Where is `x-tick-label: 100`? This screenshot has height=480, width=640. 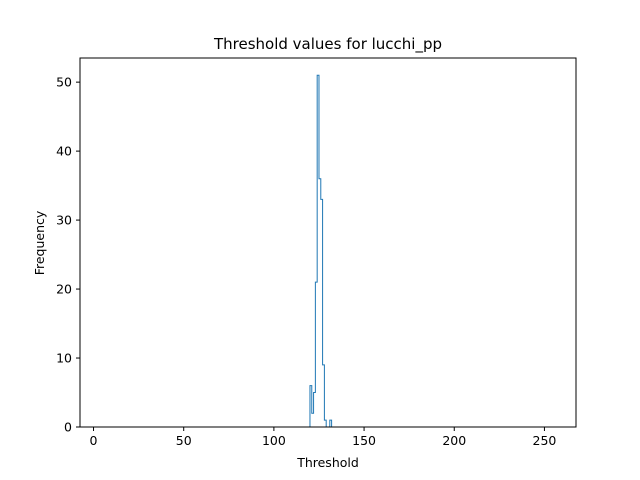 x-tick-label: 100 is located at coordinates (274, 440).